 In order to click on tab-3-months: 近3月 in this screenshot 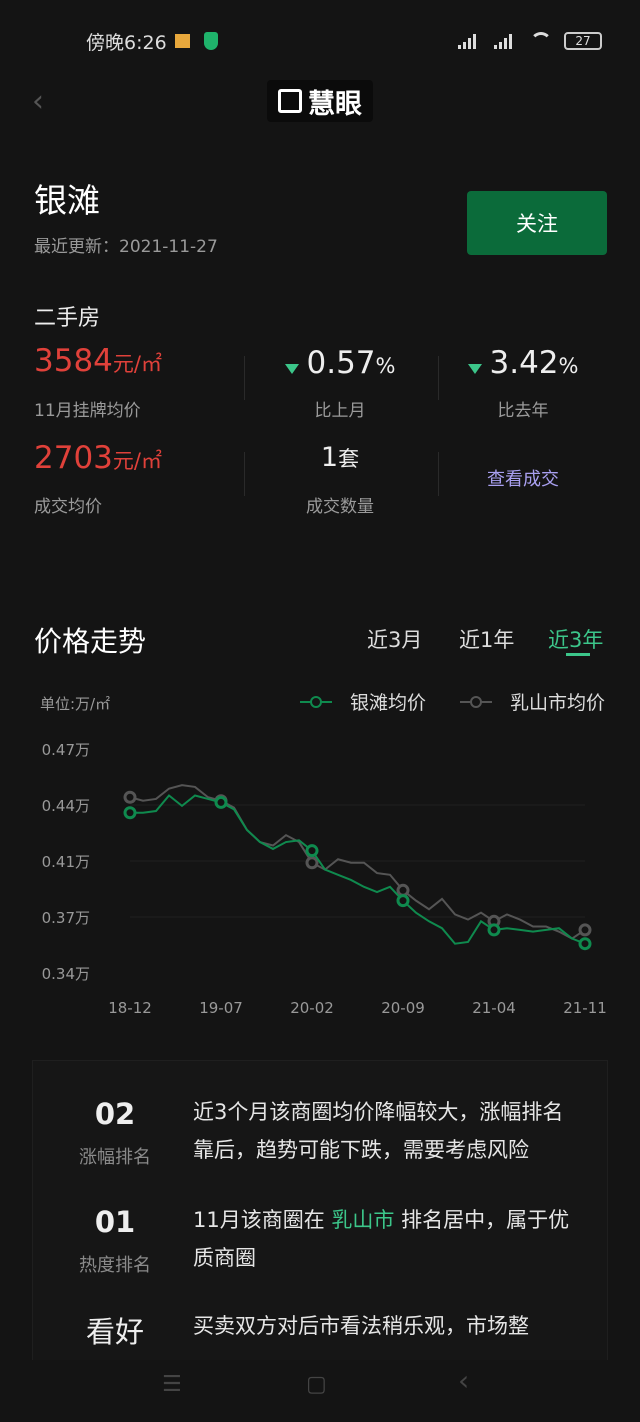, I will do `click(395, 640)`.